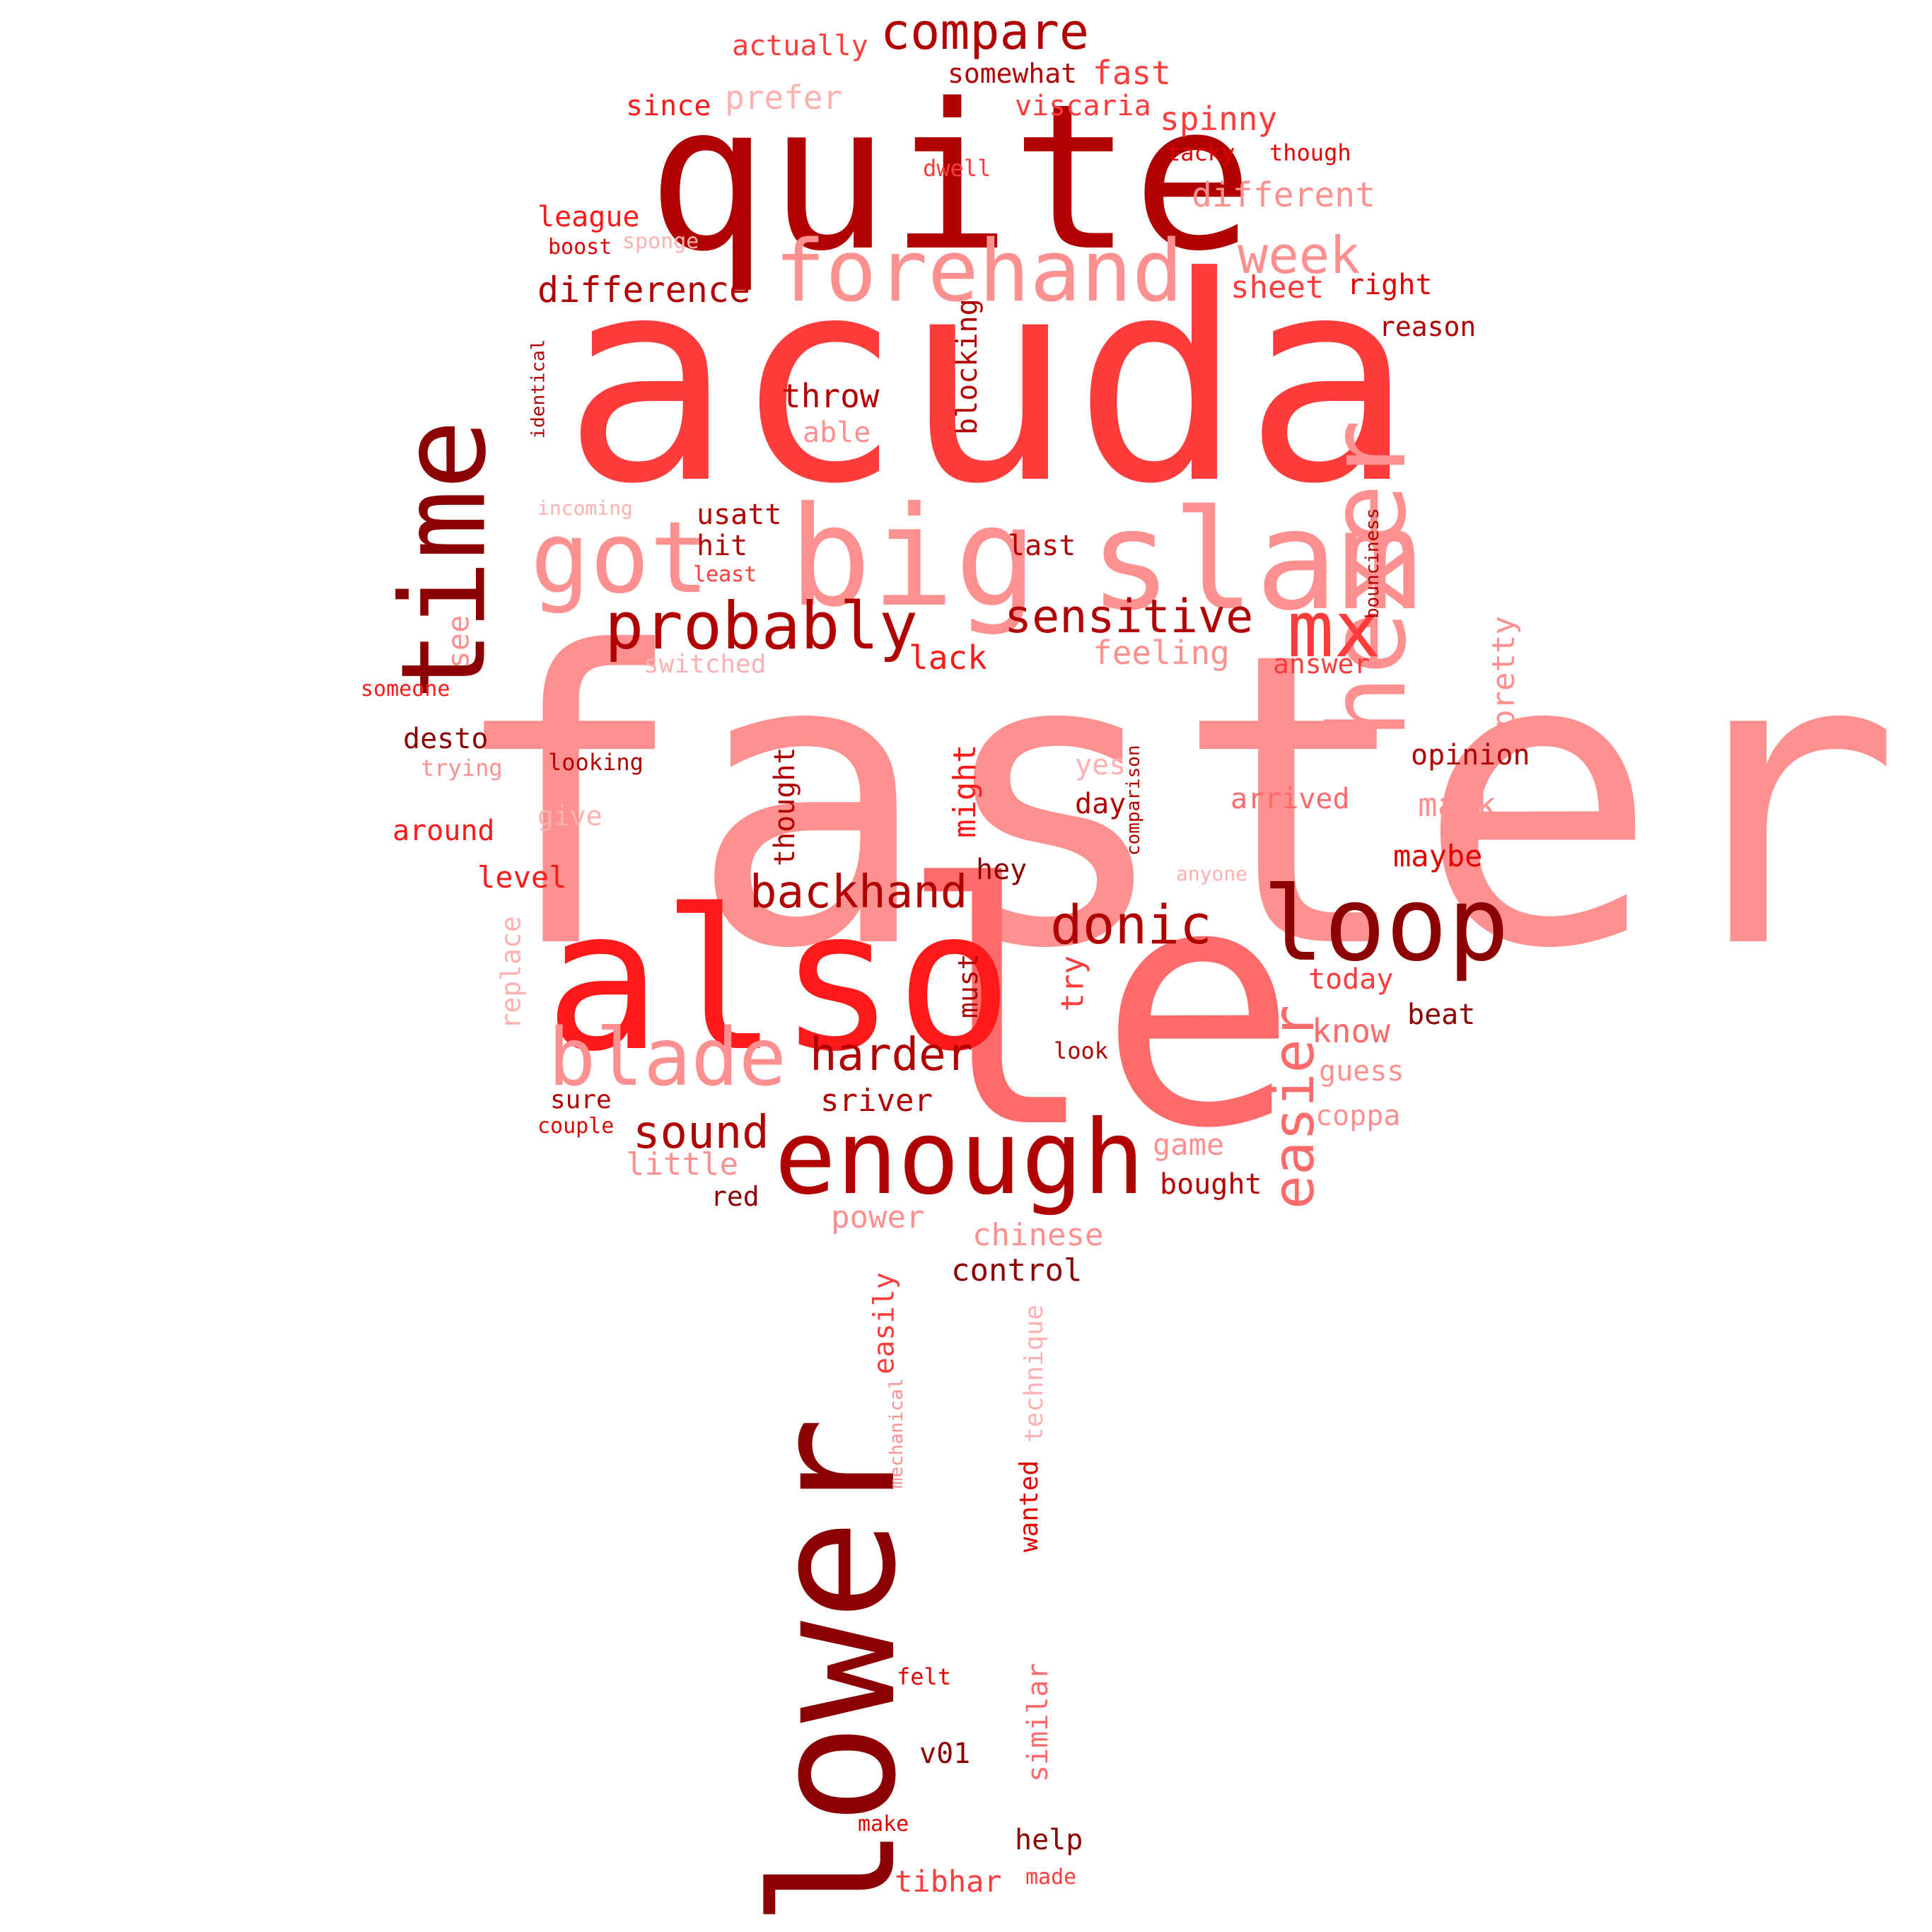 This screenshot has height=1932, width=1932. Describe the element at coordinates (1277, 287) in the screenshot. I see `word-sheet: sheet` at that location.